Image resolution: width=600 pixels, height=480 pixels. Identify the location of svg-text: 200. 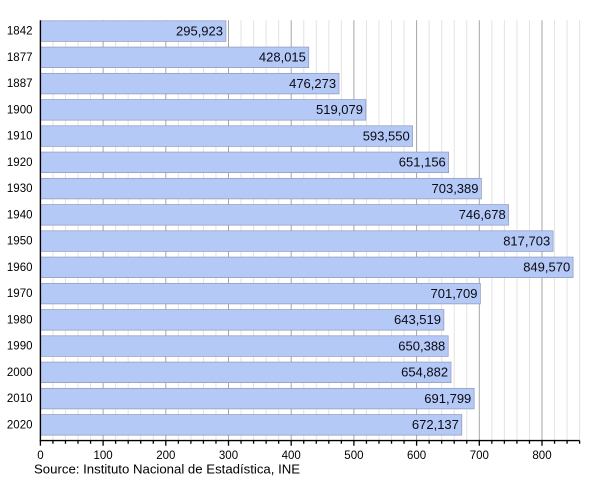
(165, 456).